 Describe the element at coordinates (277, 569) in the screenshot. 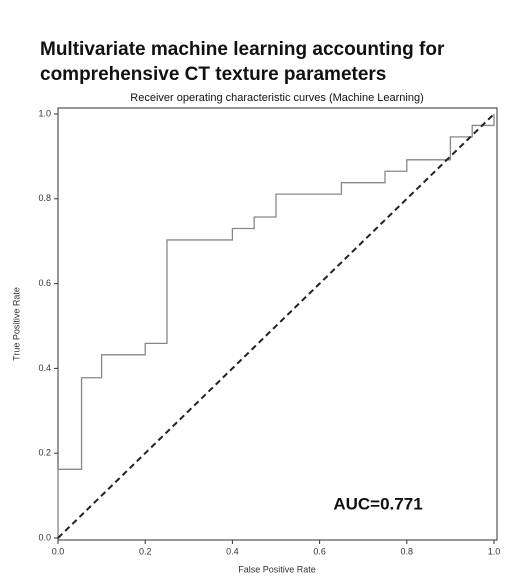

I see `x-axis-label: False Positive Rate` at that location.